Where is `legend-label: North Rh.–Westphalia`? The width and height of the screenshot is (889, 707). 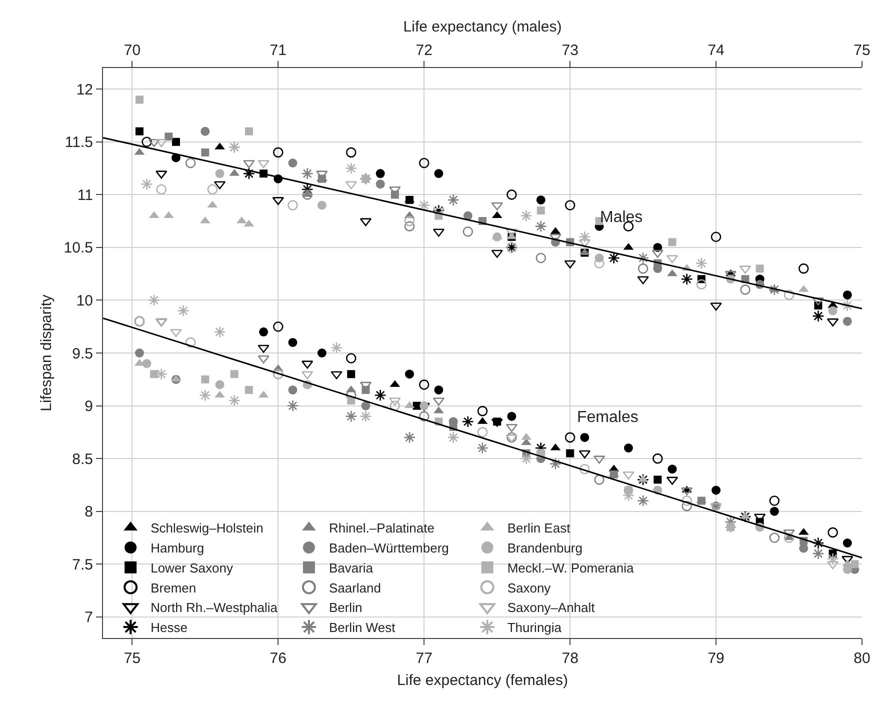
legend-label: North Rh.–Westphalia is located at coordinates (214, 608).